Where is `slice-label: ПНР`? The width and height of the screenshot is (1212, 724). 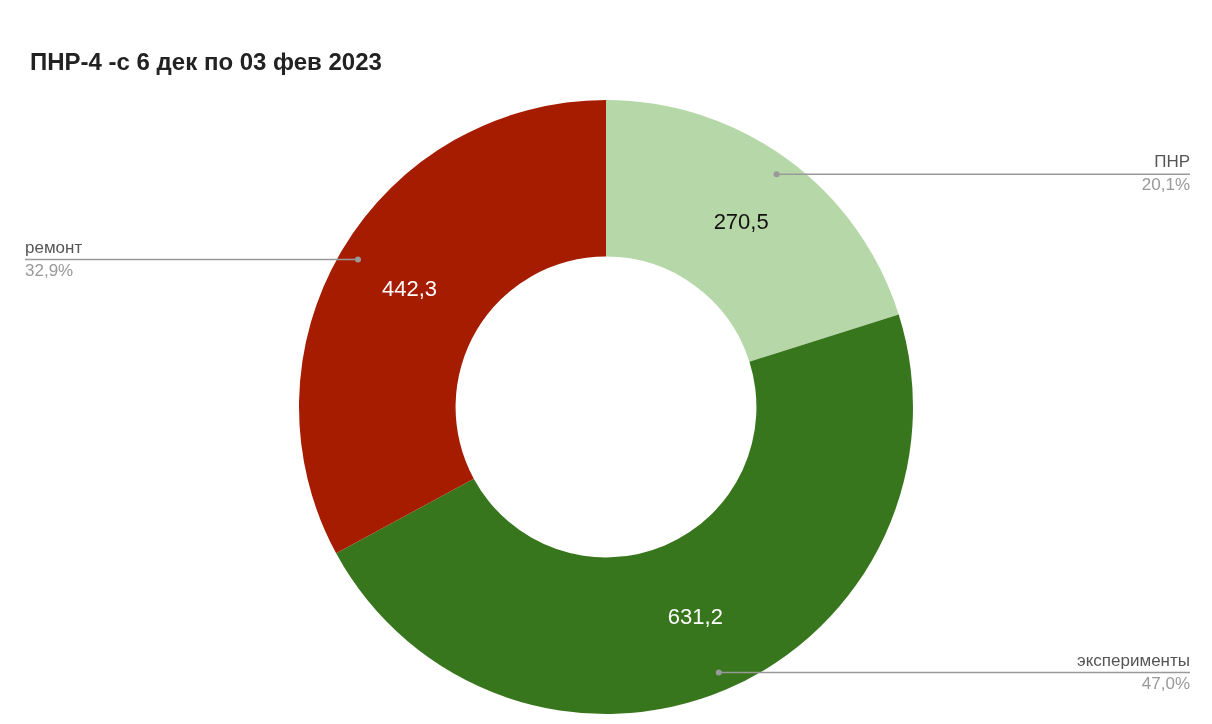 slice-label: ПНР is located at coordinates (1172, 162).